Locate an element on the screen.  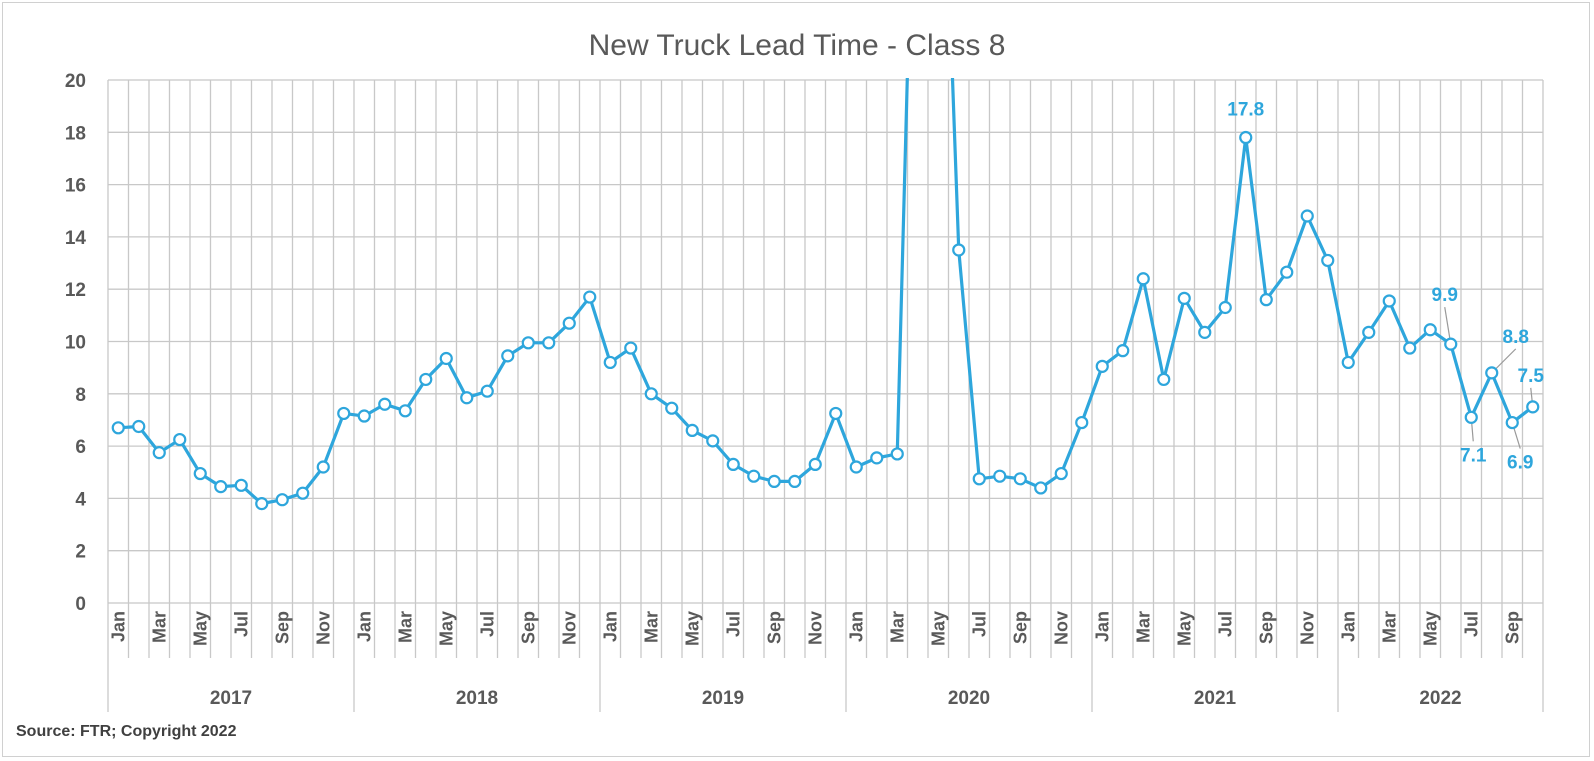
data-label: 9.9 is located at coordinates (1445, 295).